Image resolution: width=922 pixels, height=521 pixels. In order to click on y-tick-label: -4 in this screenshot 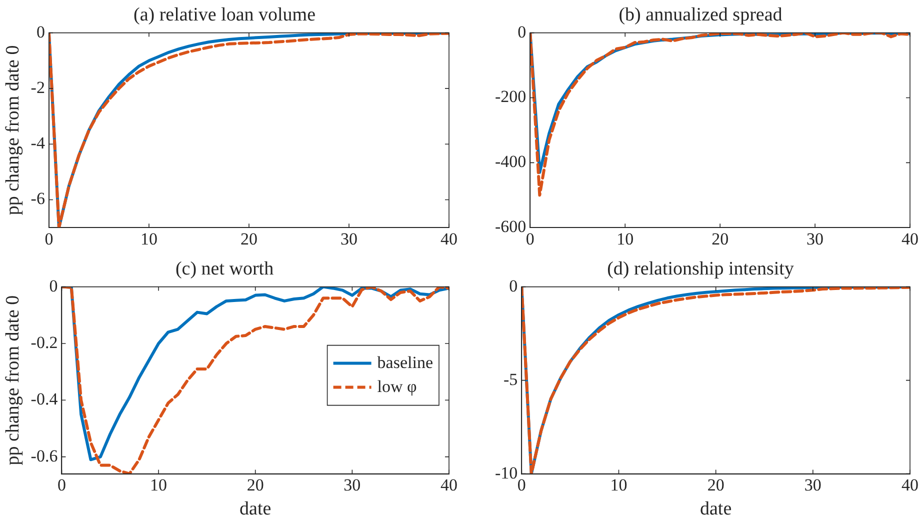, I will do `click(38, 143)`.